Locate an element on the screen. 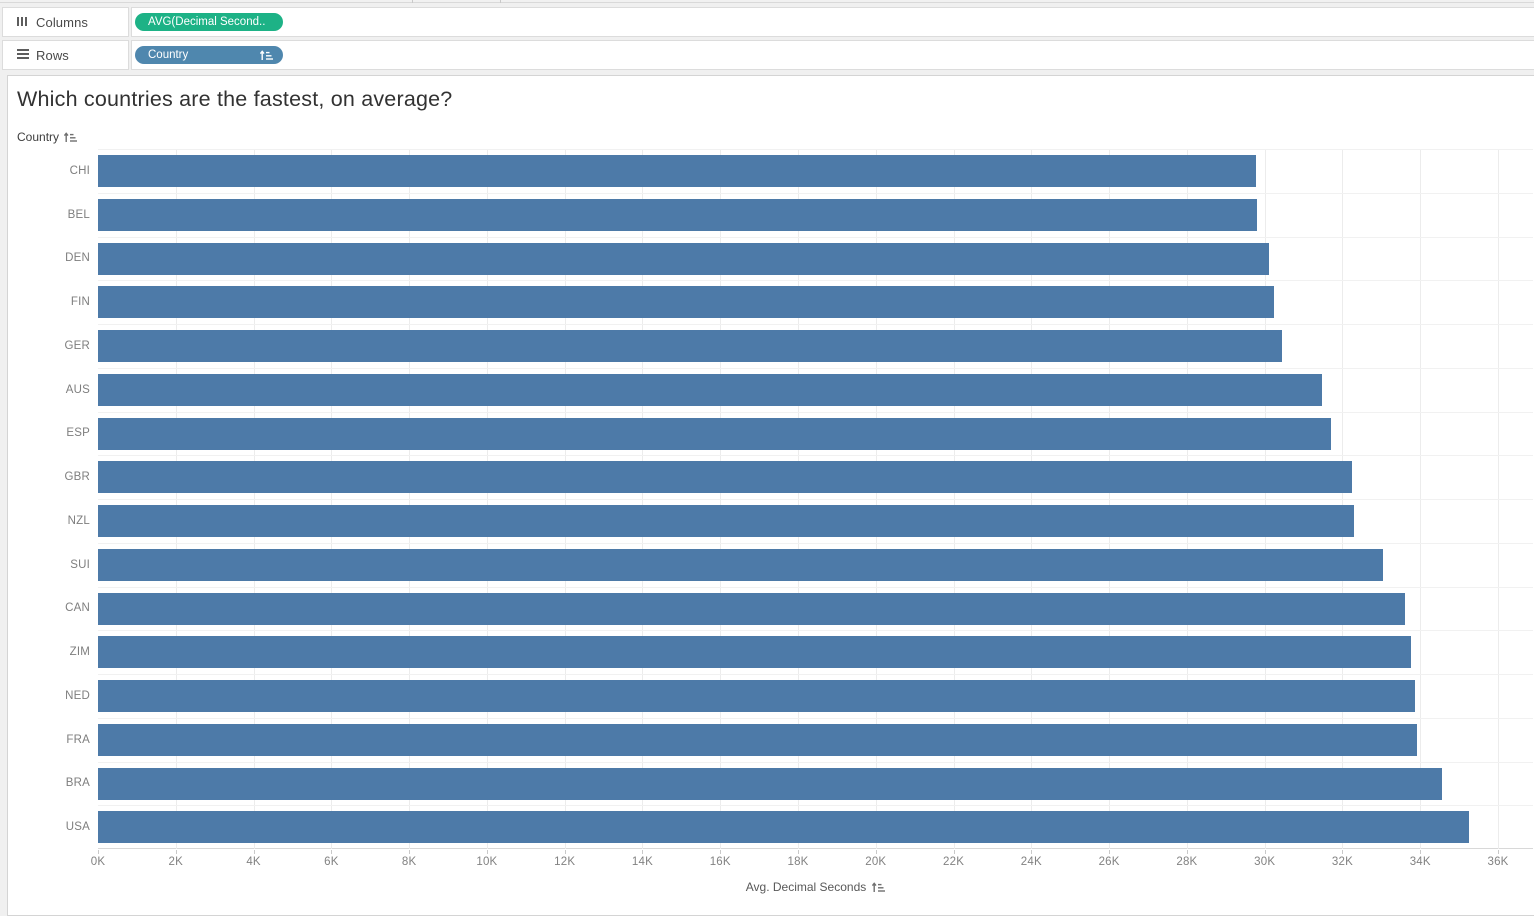 The height and width of the screenshot is (916, 1534). chart-row: AUS is located at coordinates (799, 390).